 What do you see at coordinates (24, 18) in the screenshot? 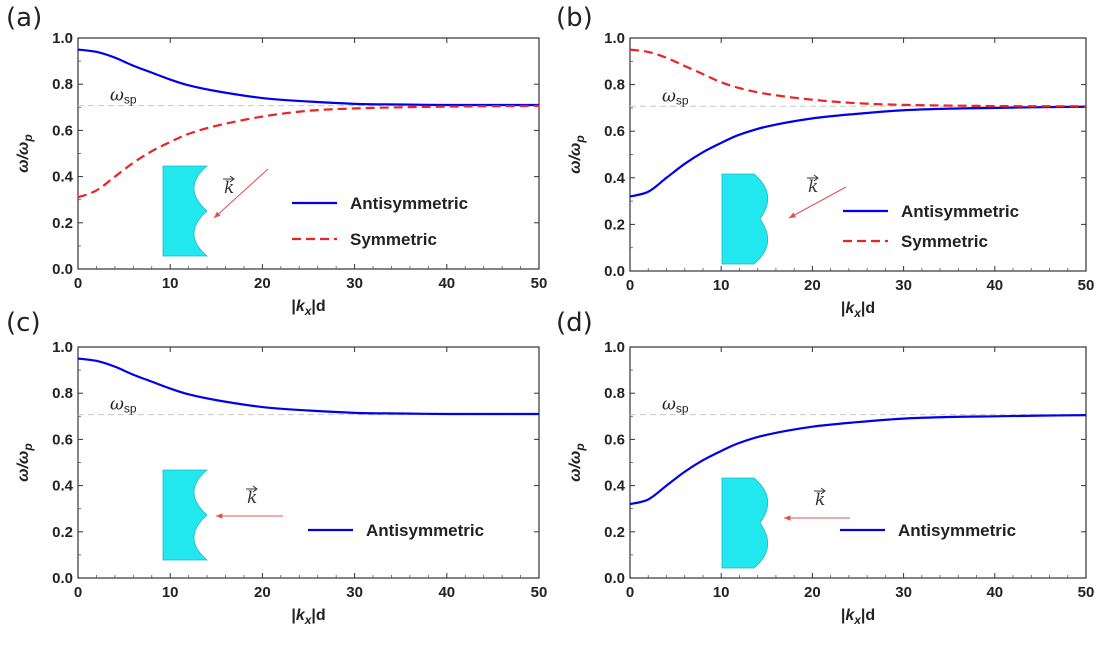
I see `panel-letter: (a)` at bounding box center [24, 18].